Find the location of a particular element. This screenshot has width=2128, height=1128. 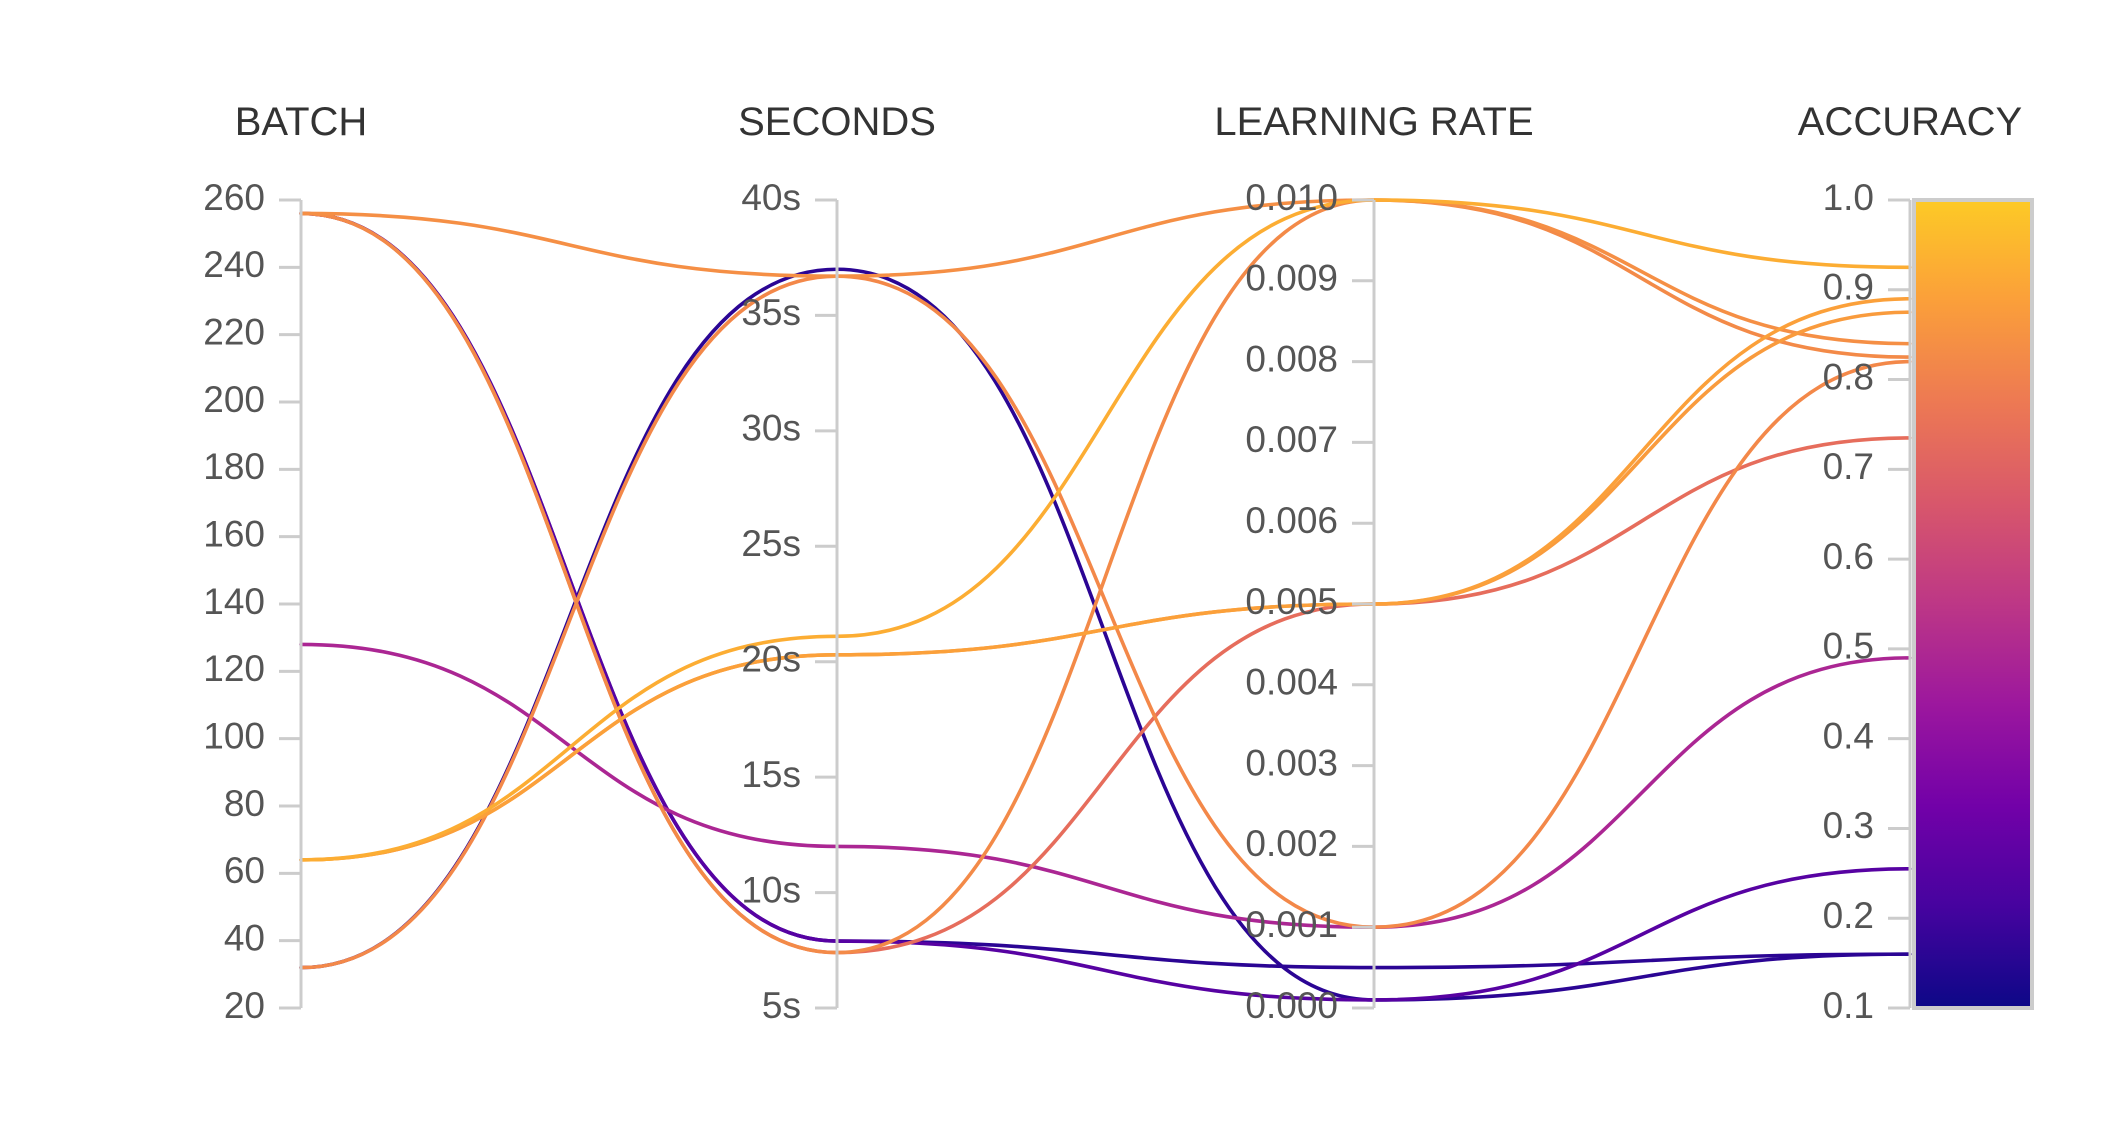

axis-title: LEARNING RATE is located at coordinates (1373, 122).